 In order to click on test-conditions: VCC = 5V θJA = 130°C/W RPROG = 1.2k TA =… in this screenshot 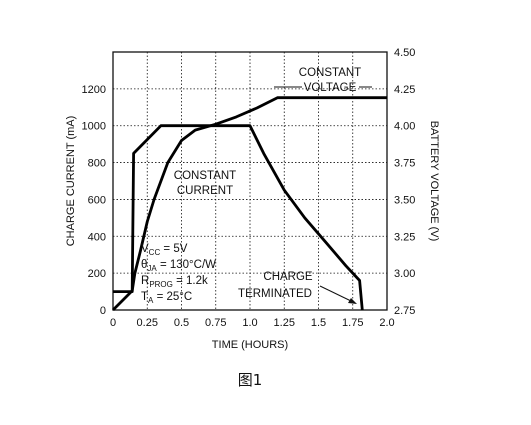, I will do `click(178, 274)`.